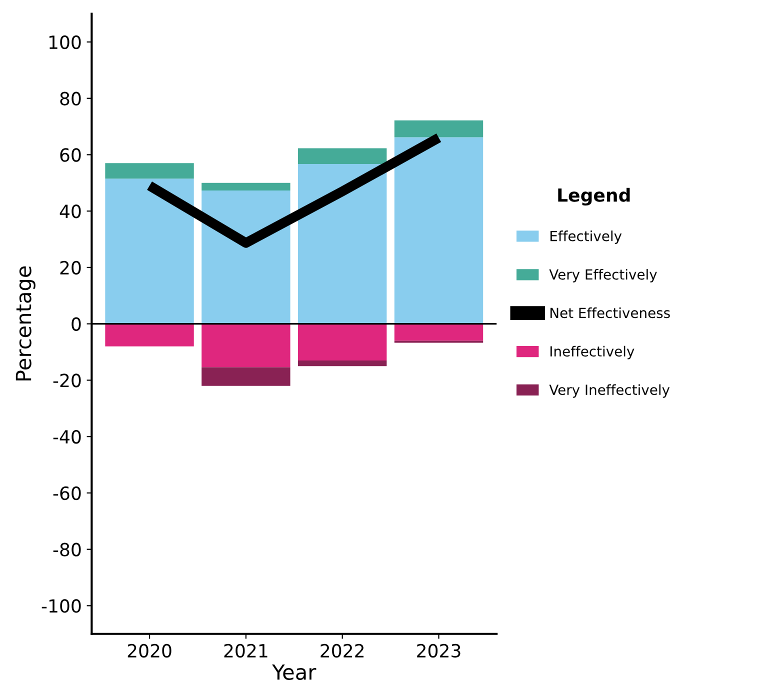  Describe the element at coordinates (594, 197) in the screenshot. I see `legend-title: Legend` at that location.